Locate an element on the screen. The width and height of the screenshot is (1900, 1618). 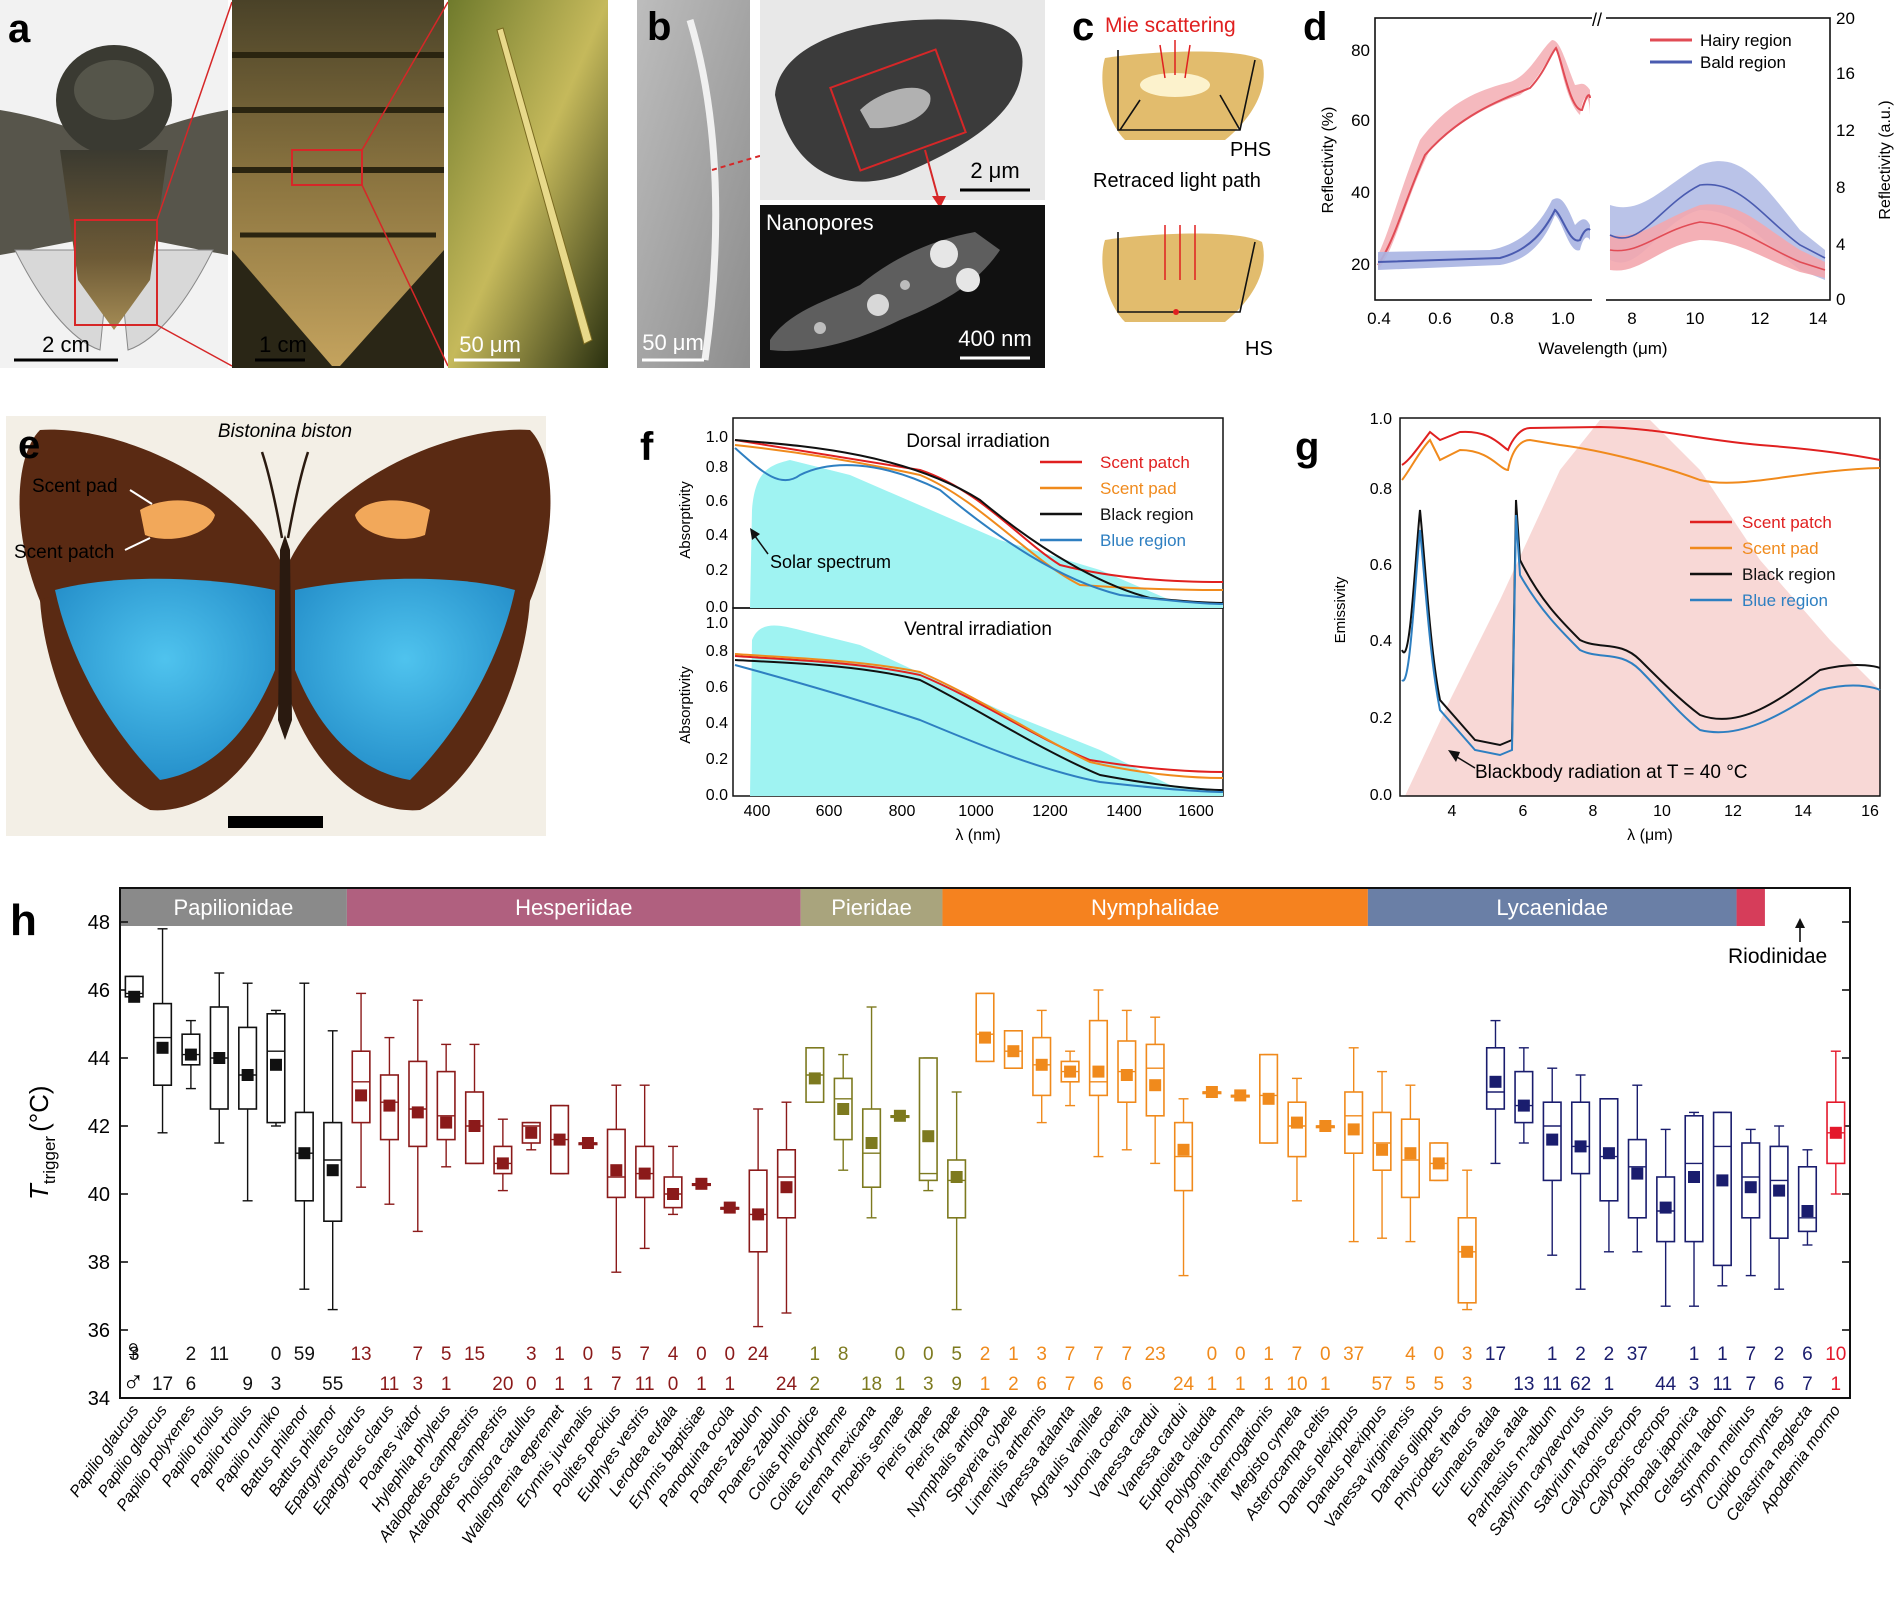
panel-letter-a: a is located at coordinates (19, 29).